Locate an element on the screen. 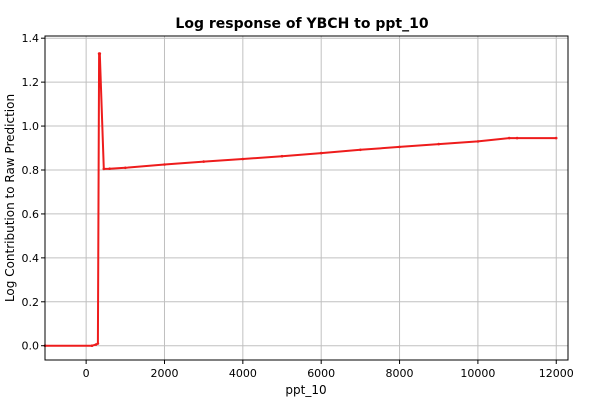  y-tick-label: 0.6 is located at coordinates (31, 214).